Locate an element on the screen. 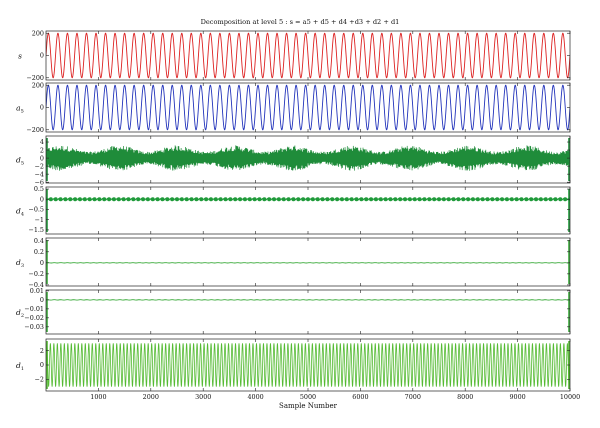  panel-label-d2: d2 is located at coordinates (20, 313).